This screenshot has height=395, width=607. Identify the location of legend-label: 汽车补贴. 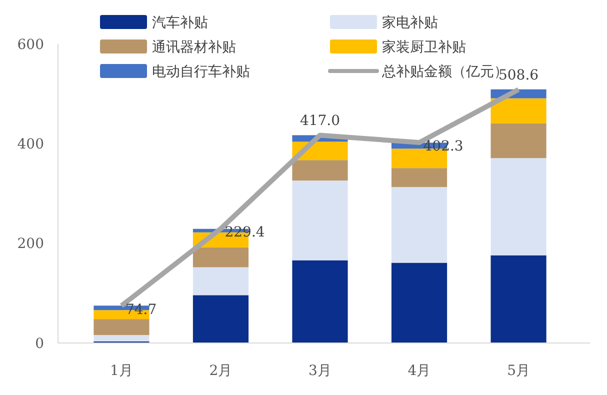
(180, 22).